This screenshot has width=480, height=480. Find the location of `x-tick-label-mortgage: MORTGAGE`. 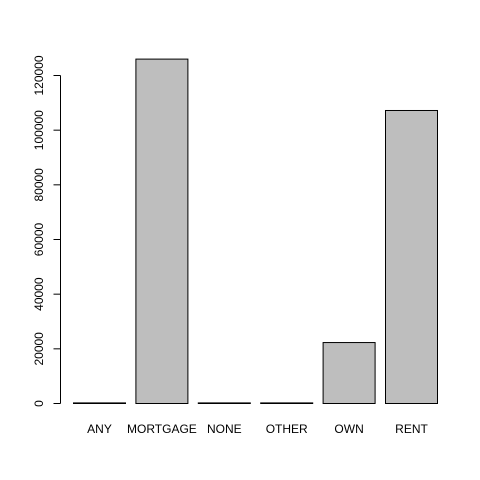

x-tick-label-mortgage: MORTGAGE is located at coordinates (162, 429).